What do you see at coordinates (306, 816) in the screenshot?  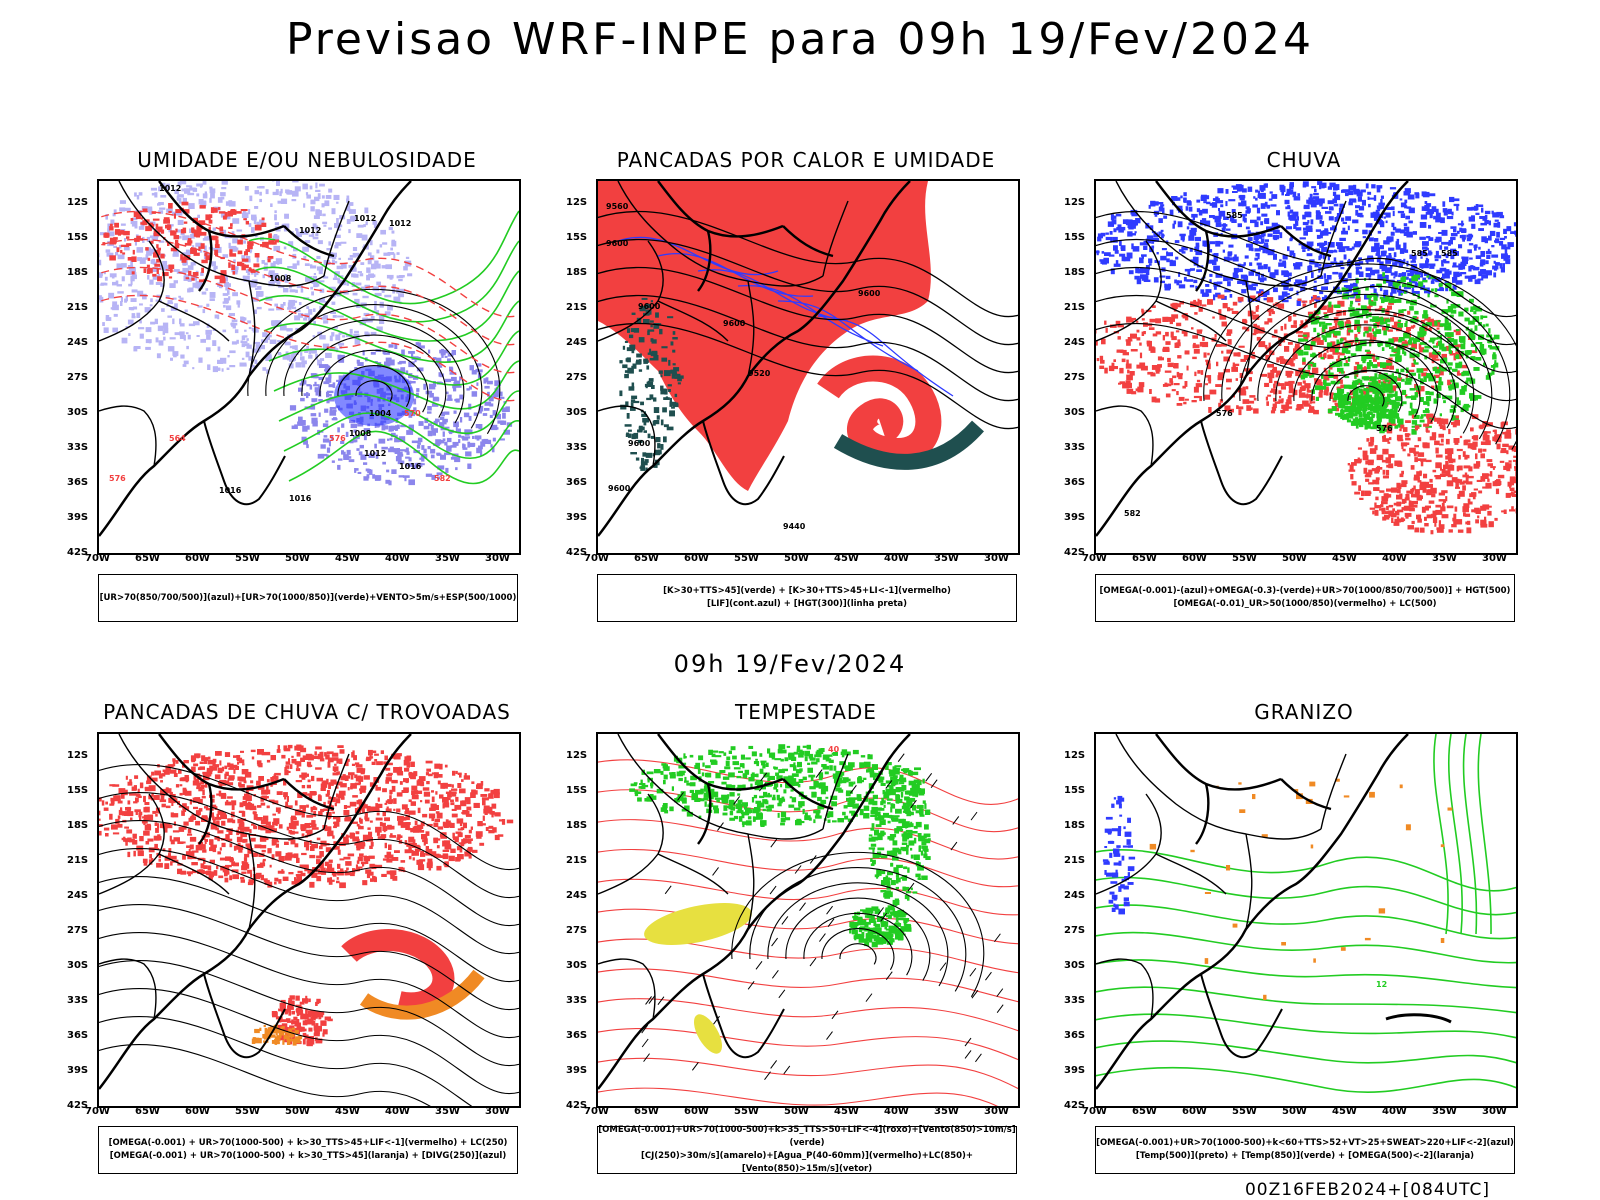 I see `thunderstorm-red-area` at bounding box center [306, 816].